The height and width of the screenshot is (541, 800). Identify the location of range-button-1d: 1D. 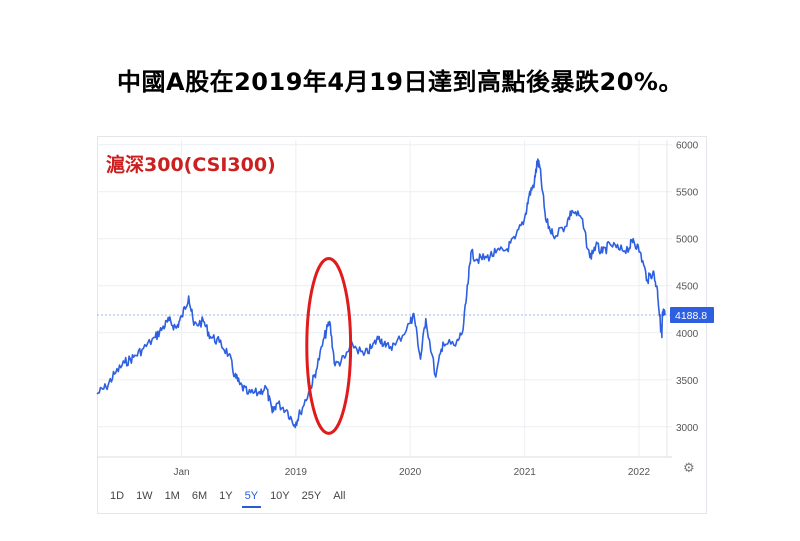
(117, 496).